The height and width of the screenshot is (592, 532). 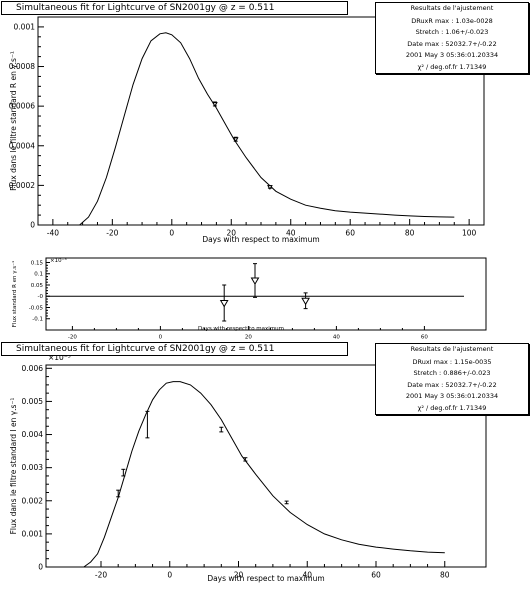 What do you see at coordinates (22, 145) in the screenshot?
I see `y-tick-label: 0.0004` at bounding box center [22, 145].